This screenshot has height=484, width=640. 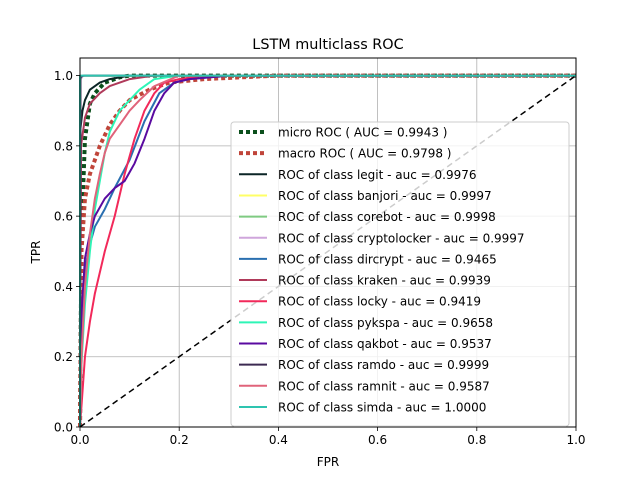 What do you see at coordinates (79, 440) in the screenshot?
I see `x-tick-label: 0.0` at bounding box center [79, 440].